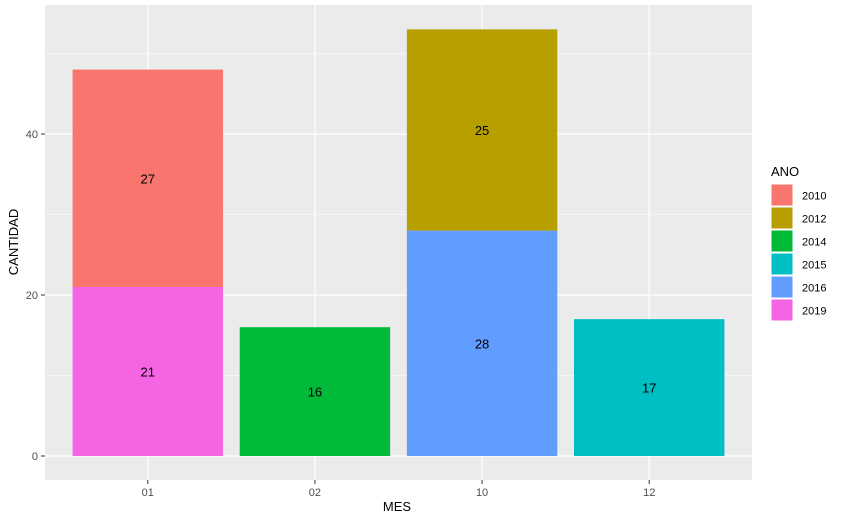 This screenshot has height=526, width=845. What do you see at coordinates (397, 506) in the screenshot?
I see `x-axis-title: MES` at bounding box center [397, 506].